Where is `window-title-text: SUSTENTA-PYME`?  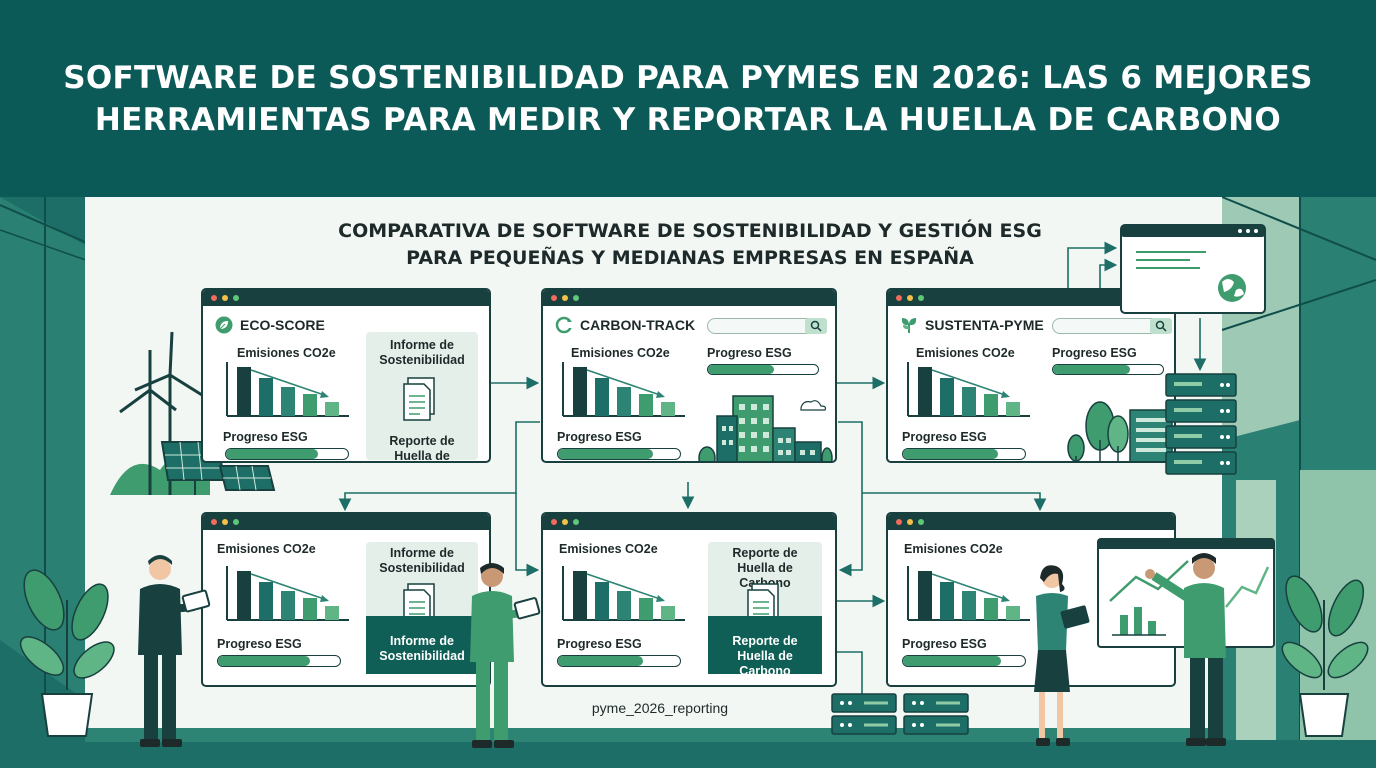 window-title-text: SUSTENTA-PYME is located at coordinates (984, 325).